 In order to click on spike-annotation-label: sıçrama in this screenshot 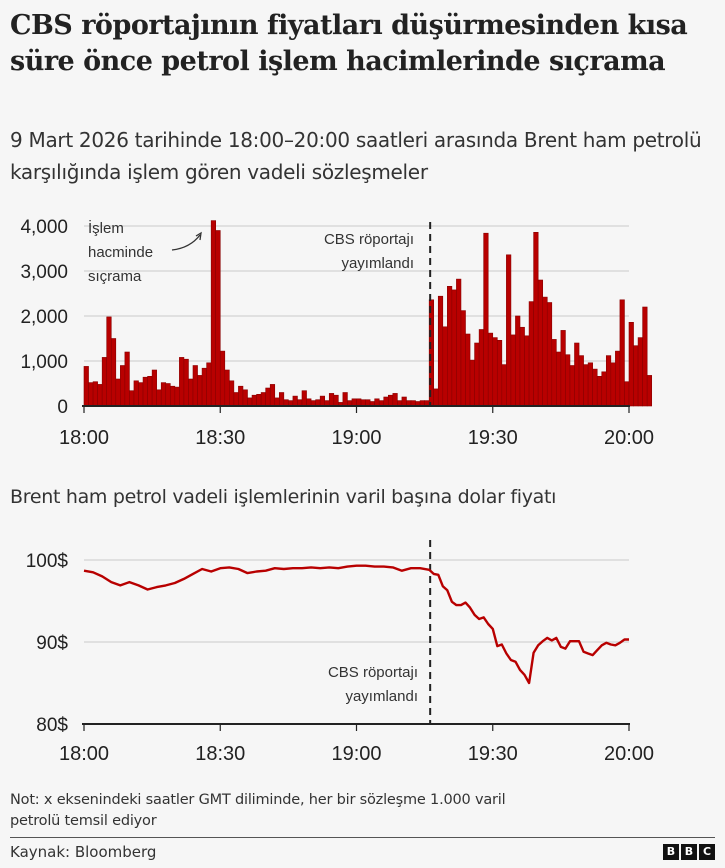, I will do `click(115, 276)`.